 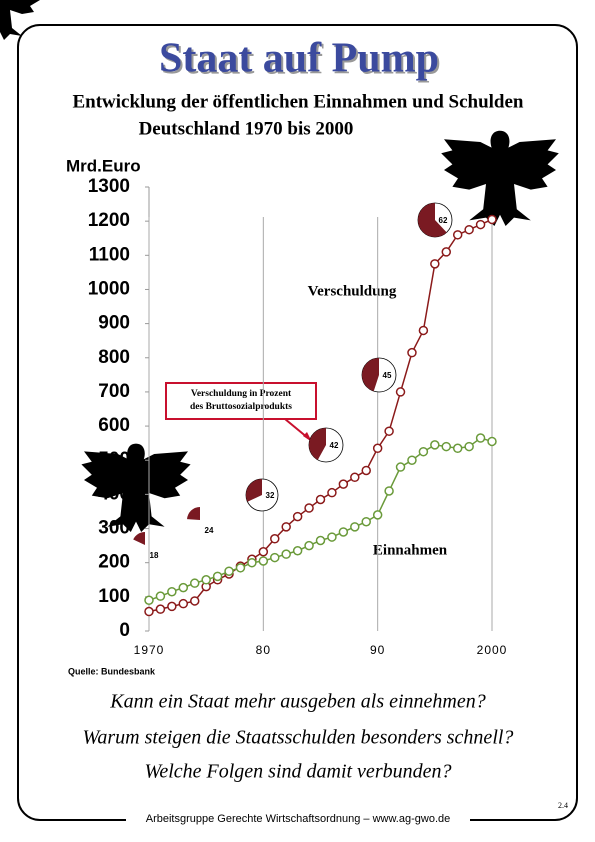 I want to click on y-tick-label: 800, so click(x=114, y=357).